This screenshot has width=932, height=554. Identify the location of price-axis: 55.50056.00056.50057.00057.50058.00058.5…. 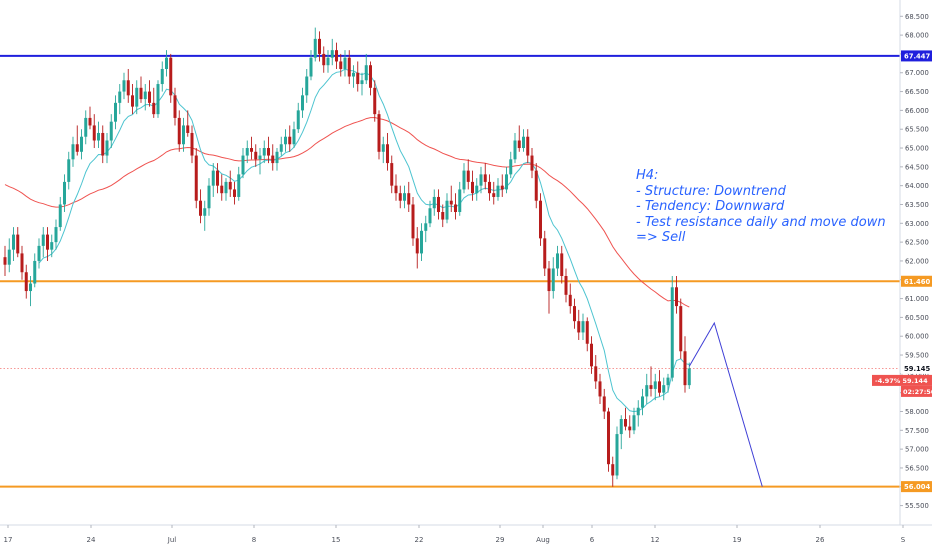
(915, 275).